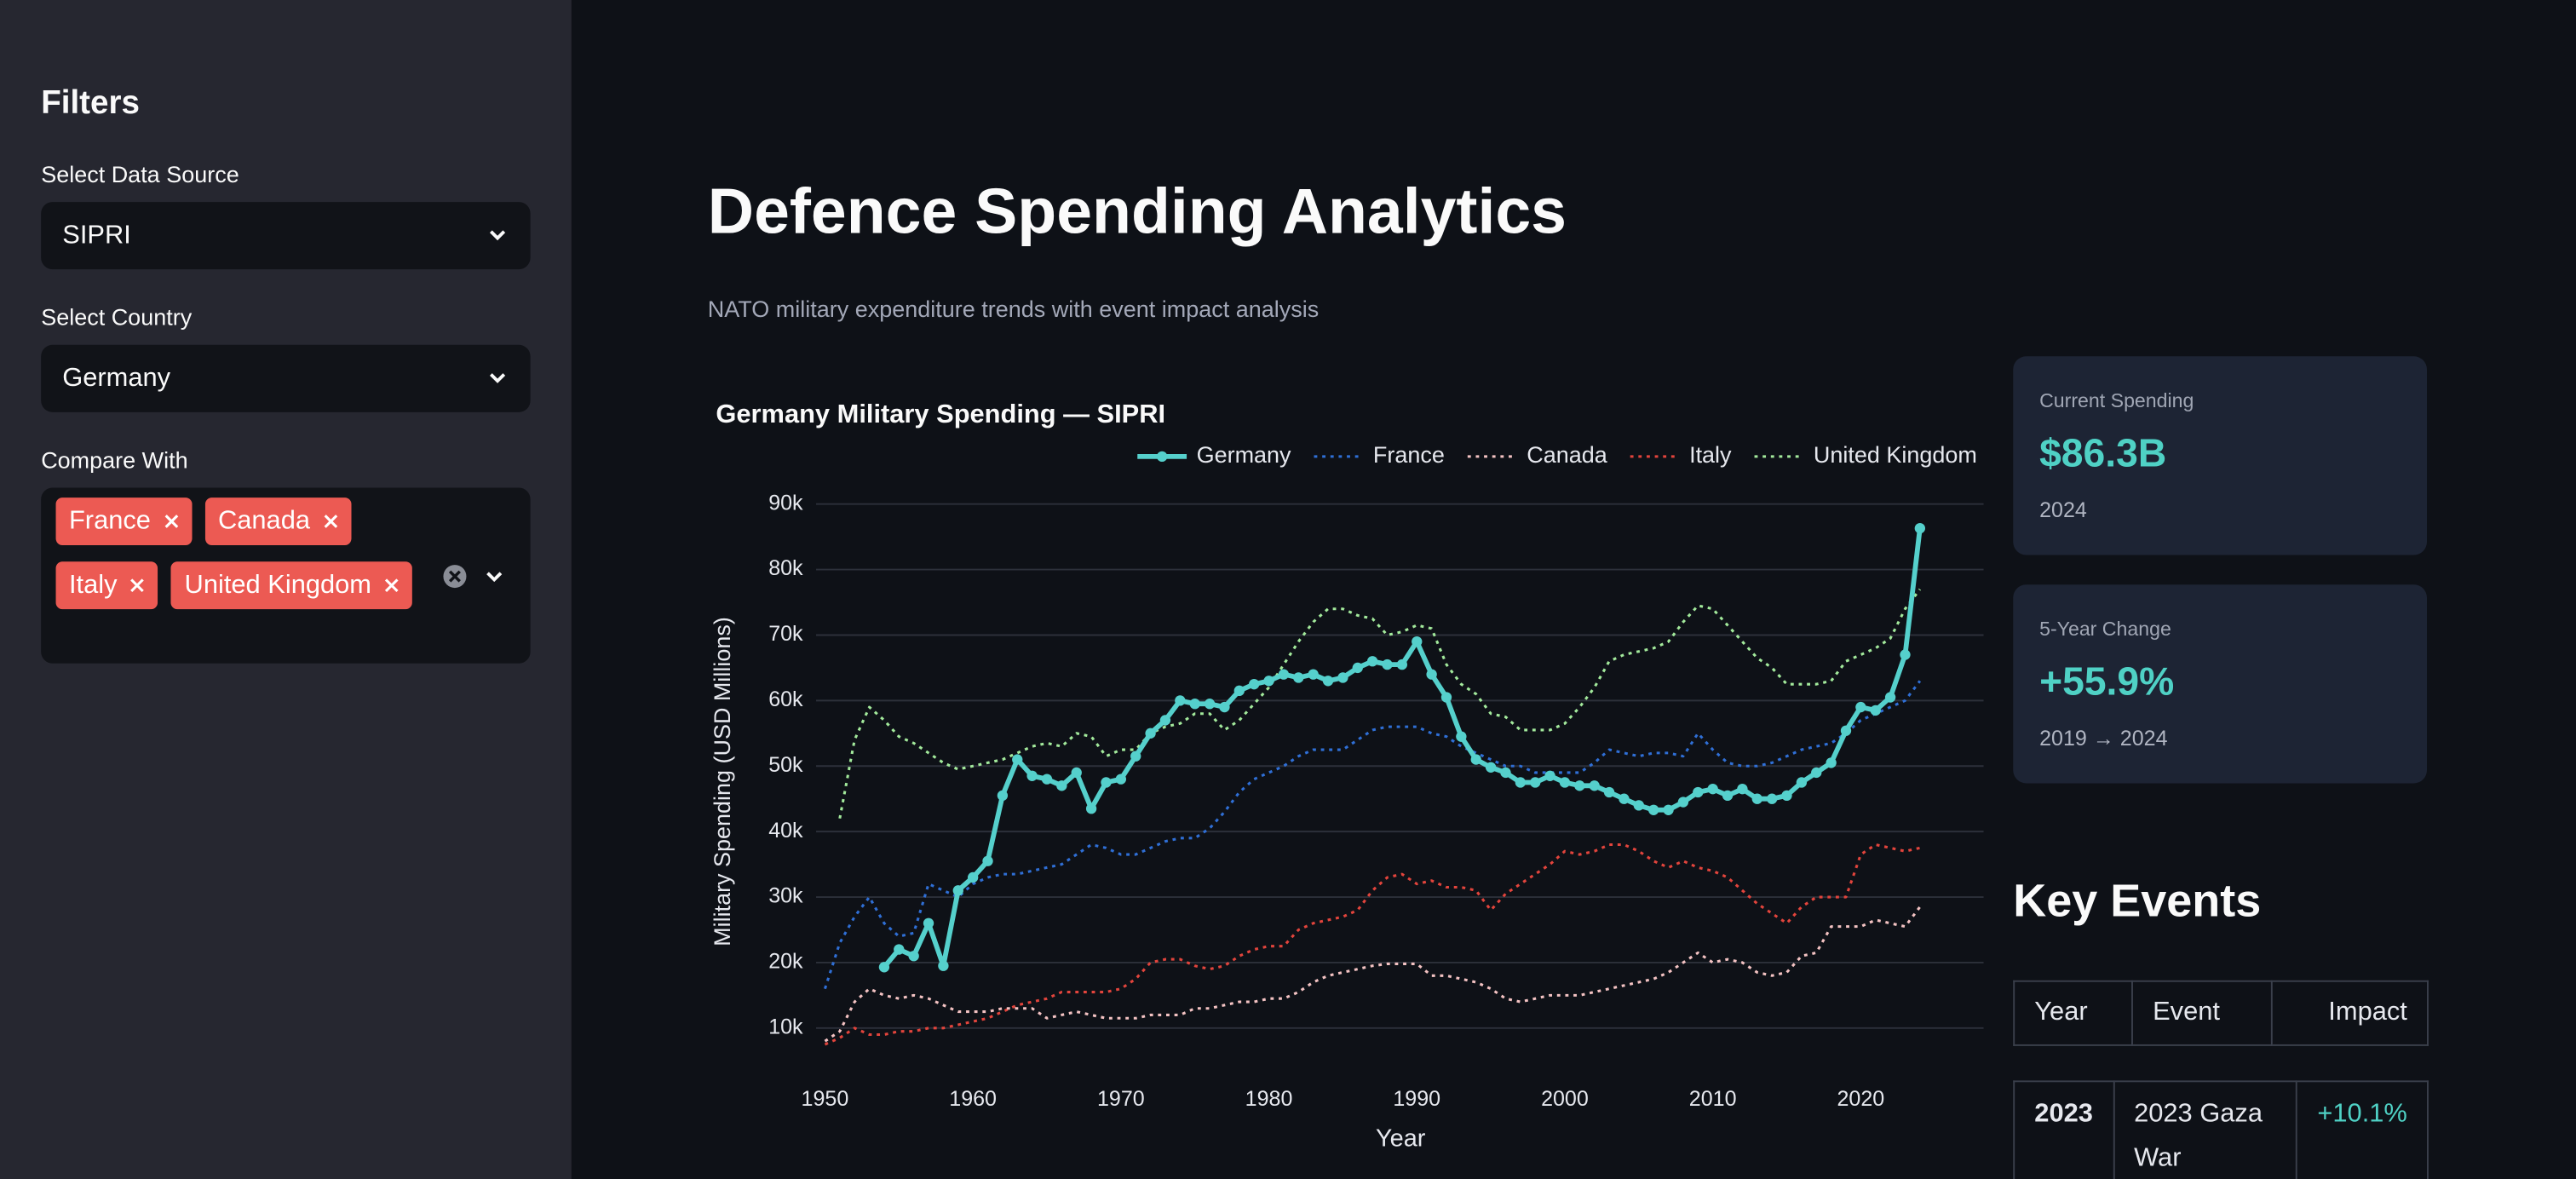 Image resolution: width=2576 pixels, height=1179 pixels. I want to click on metric-value: $86.3B, so click(2103, 454).